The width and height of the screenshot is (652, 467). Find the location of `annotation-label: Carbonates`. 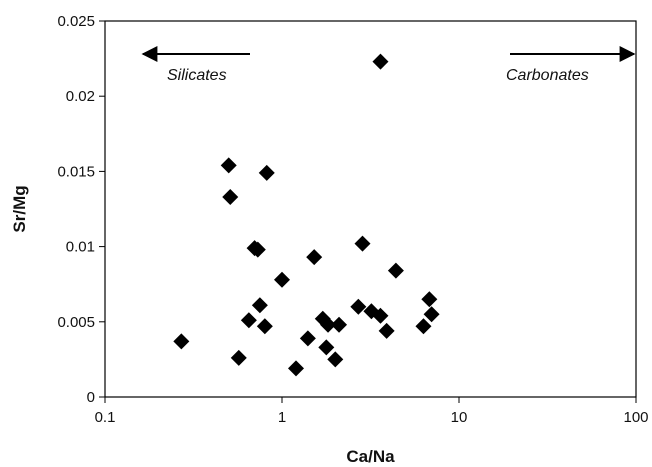

annotation-label: Carbonates is located at coordinates (547, 75).